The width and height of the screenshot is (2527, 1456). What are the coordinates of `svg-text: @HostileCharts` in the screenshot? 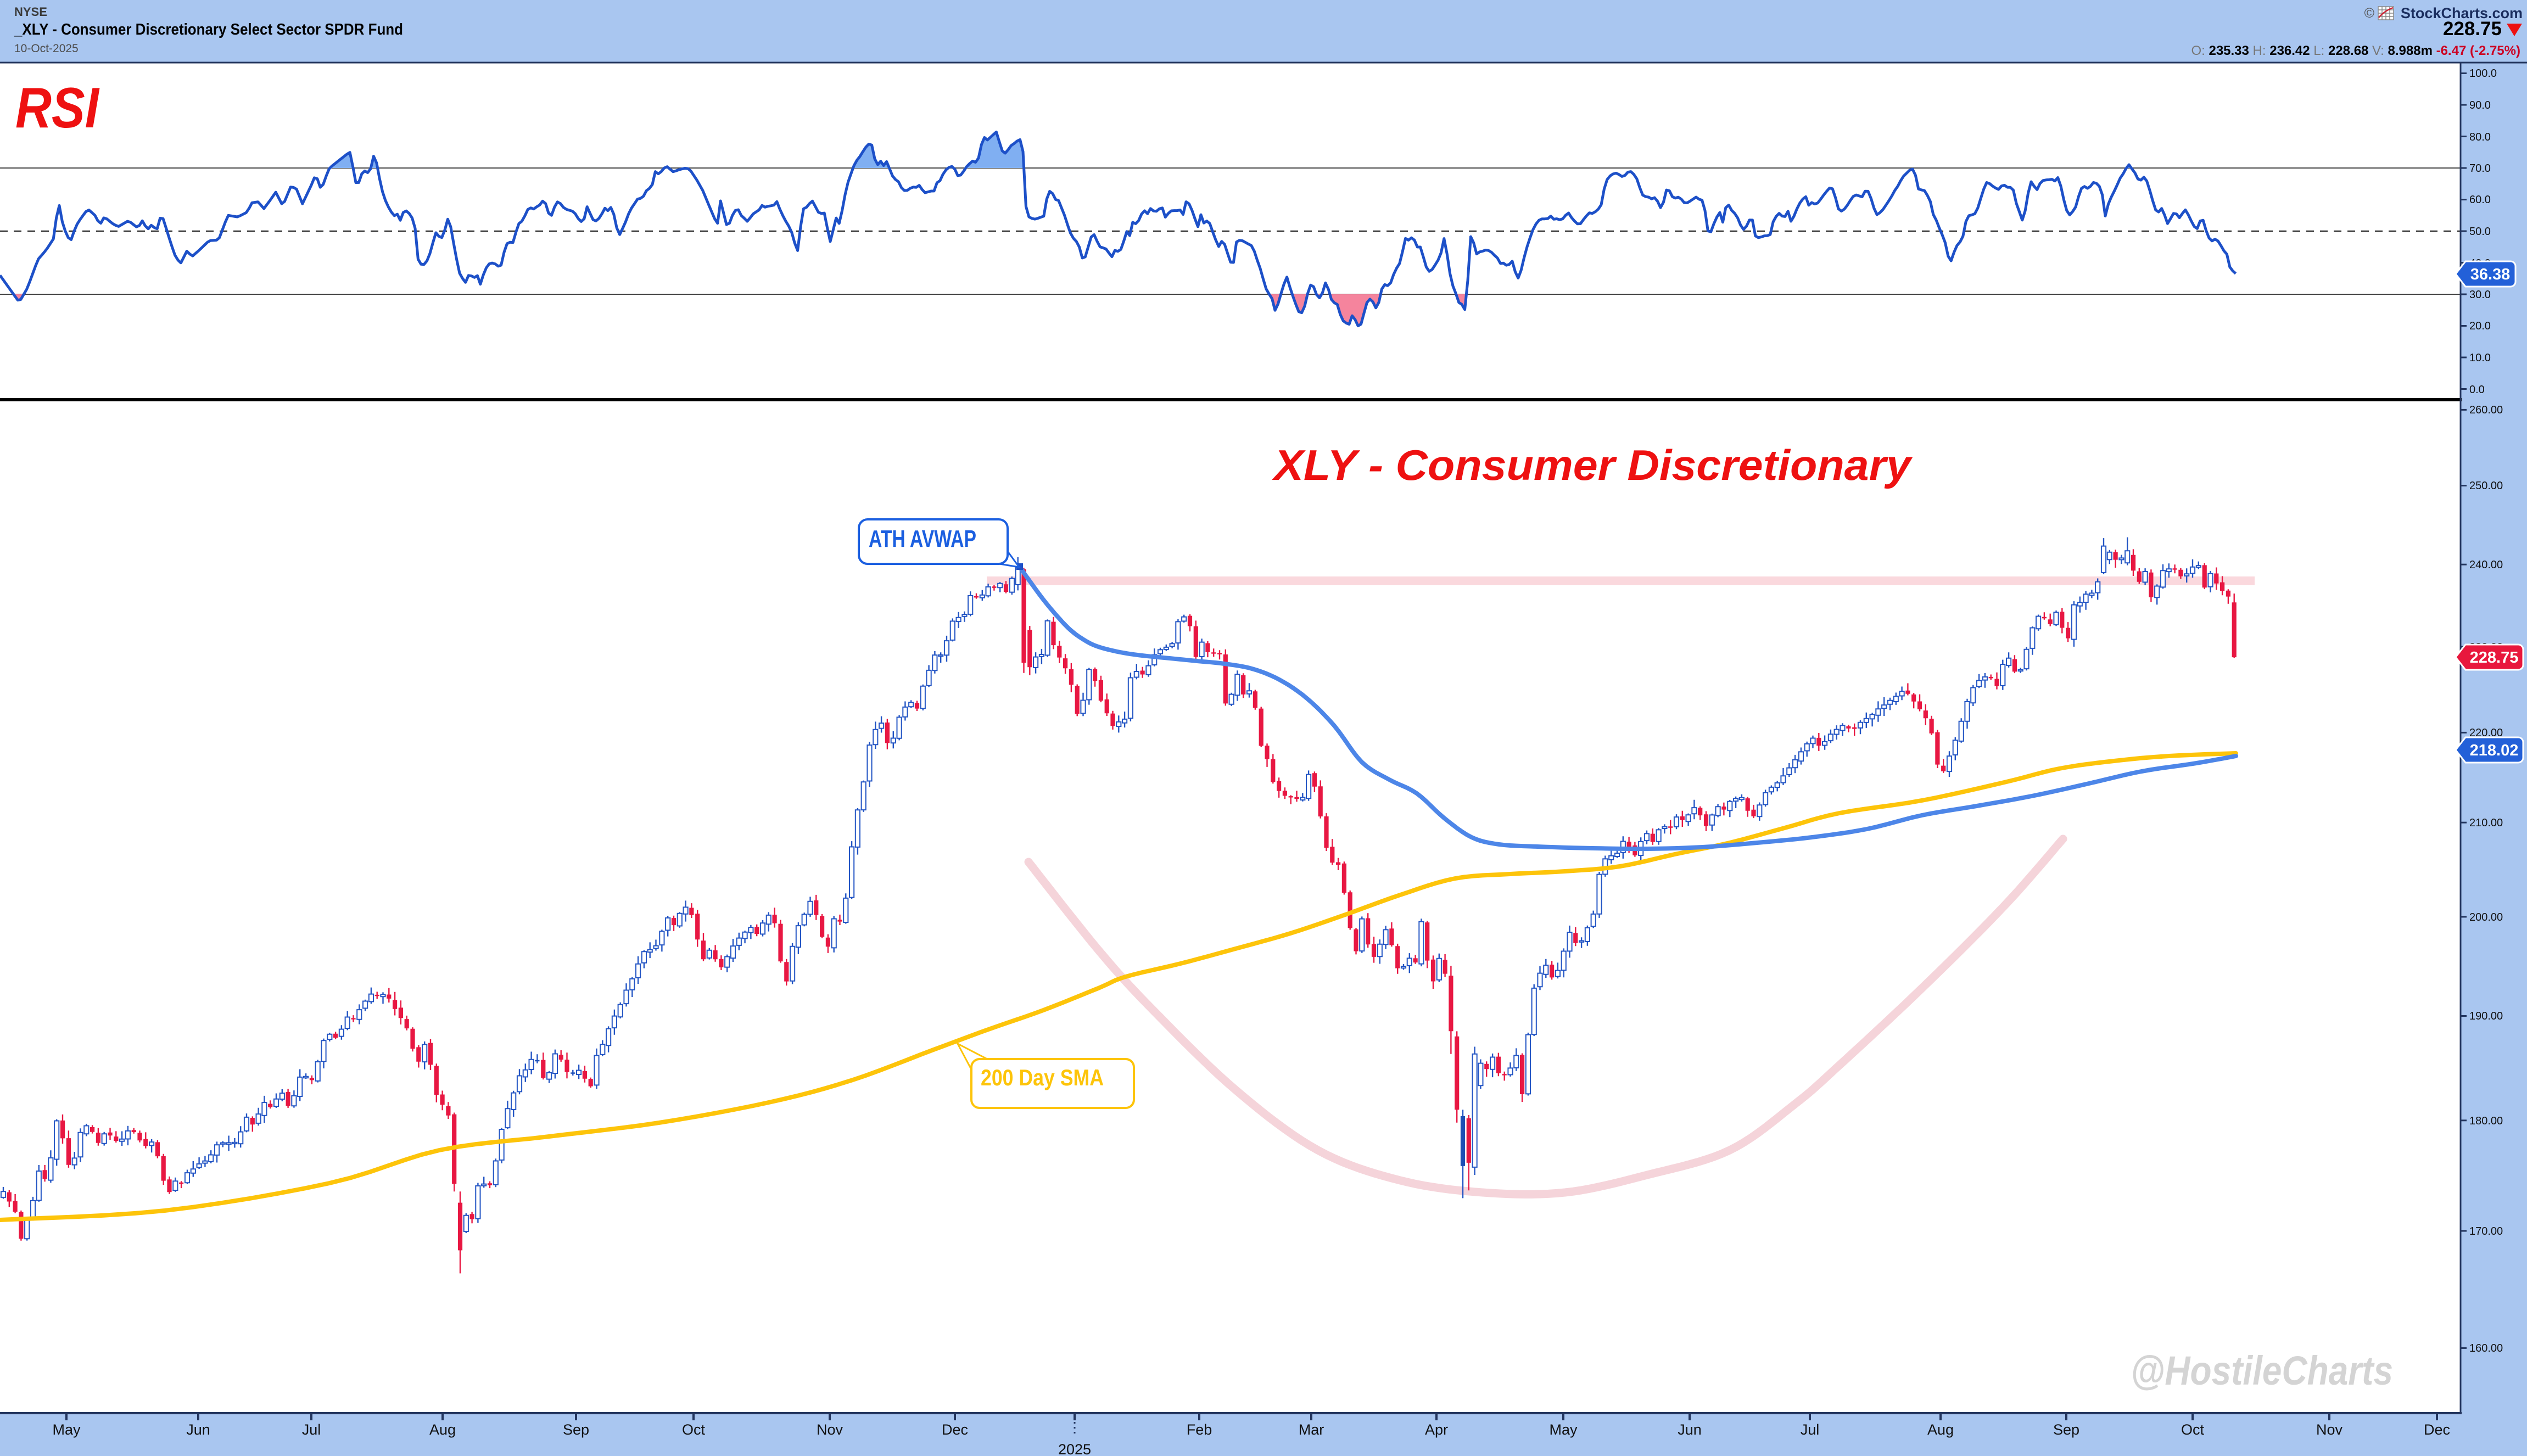 It's located at (2262, 1370).